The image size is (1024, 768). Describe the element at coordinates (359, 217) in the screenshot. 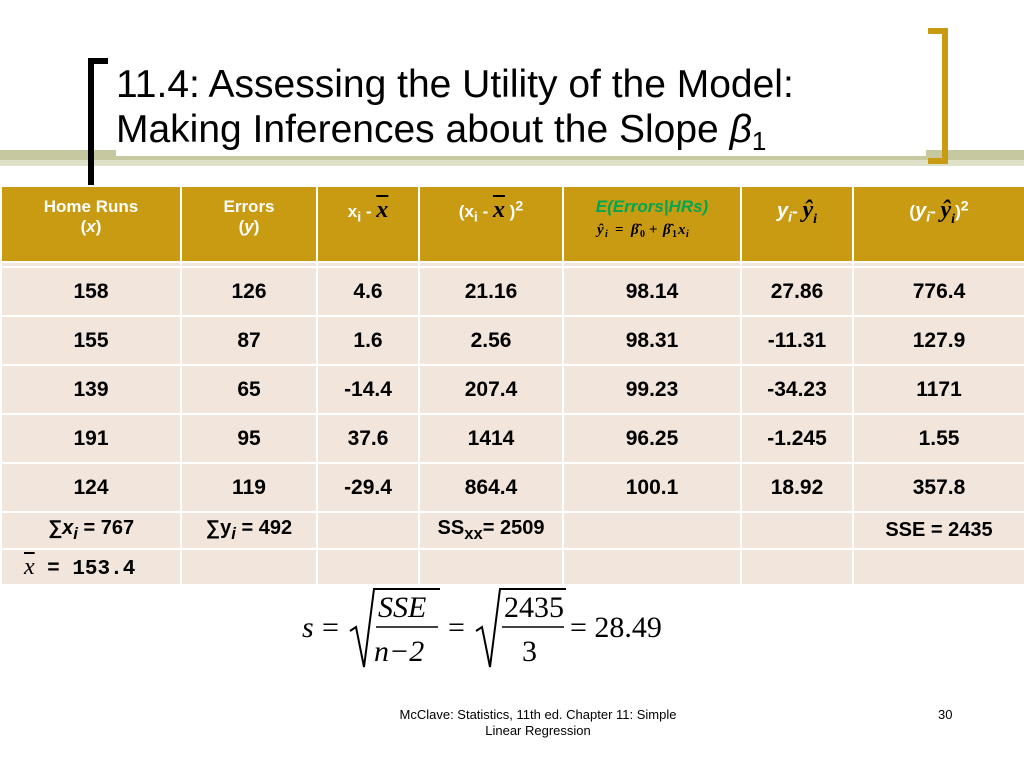

I see `header-xi-sub: i` at that location.